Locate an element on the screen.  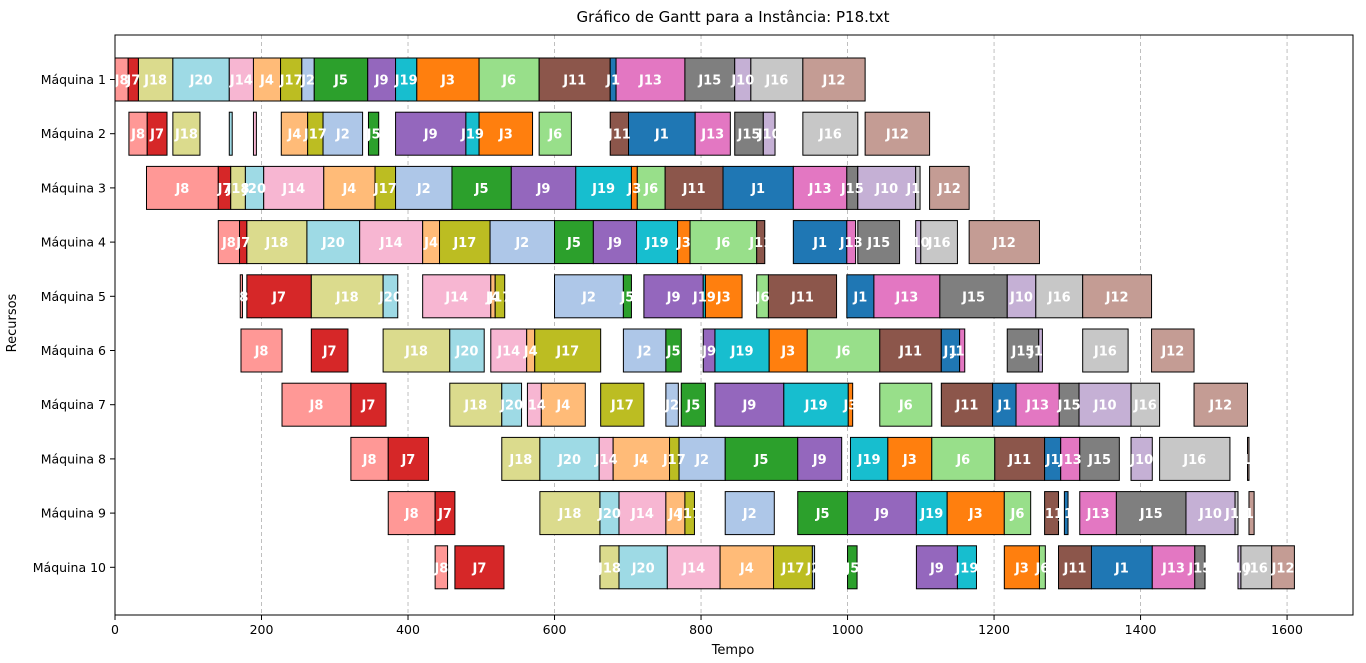
task-bar-j19 is located at coordinates (966, 567).